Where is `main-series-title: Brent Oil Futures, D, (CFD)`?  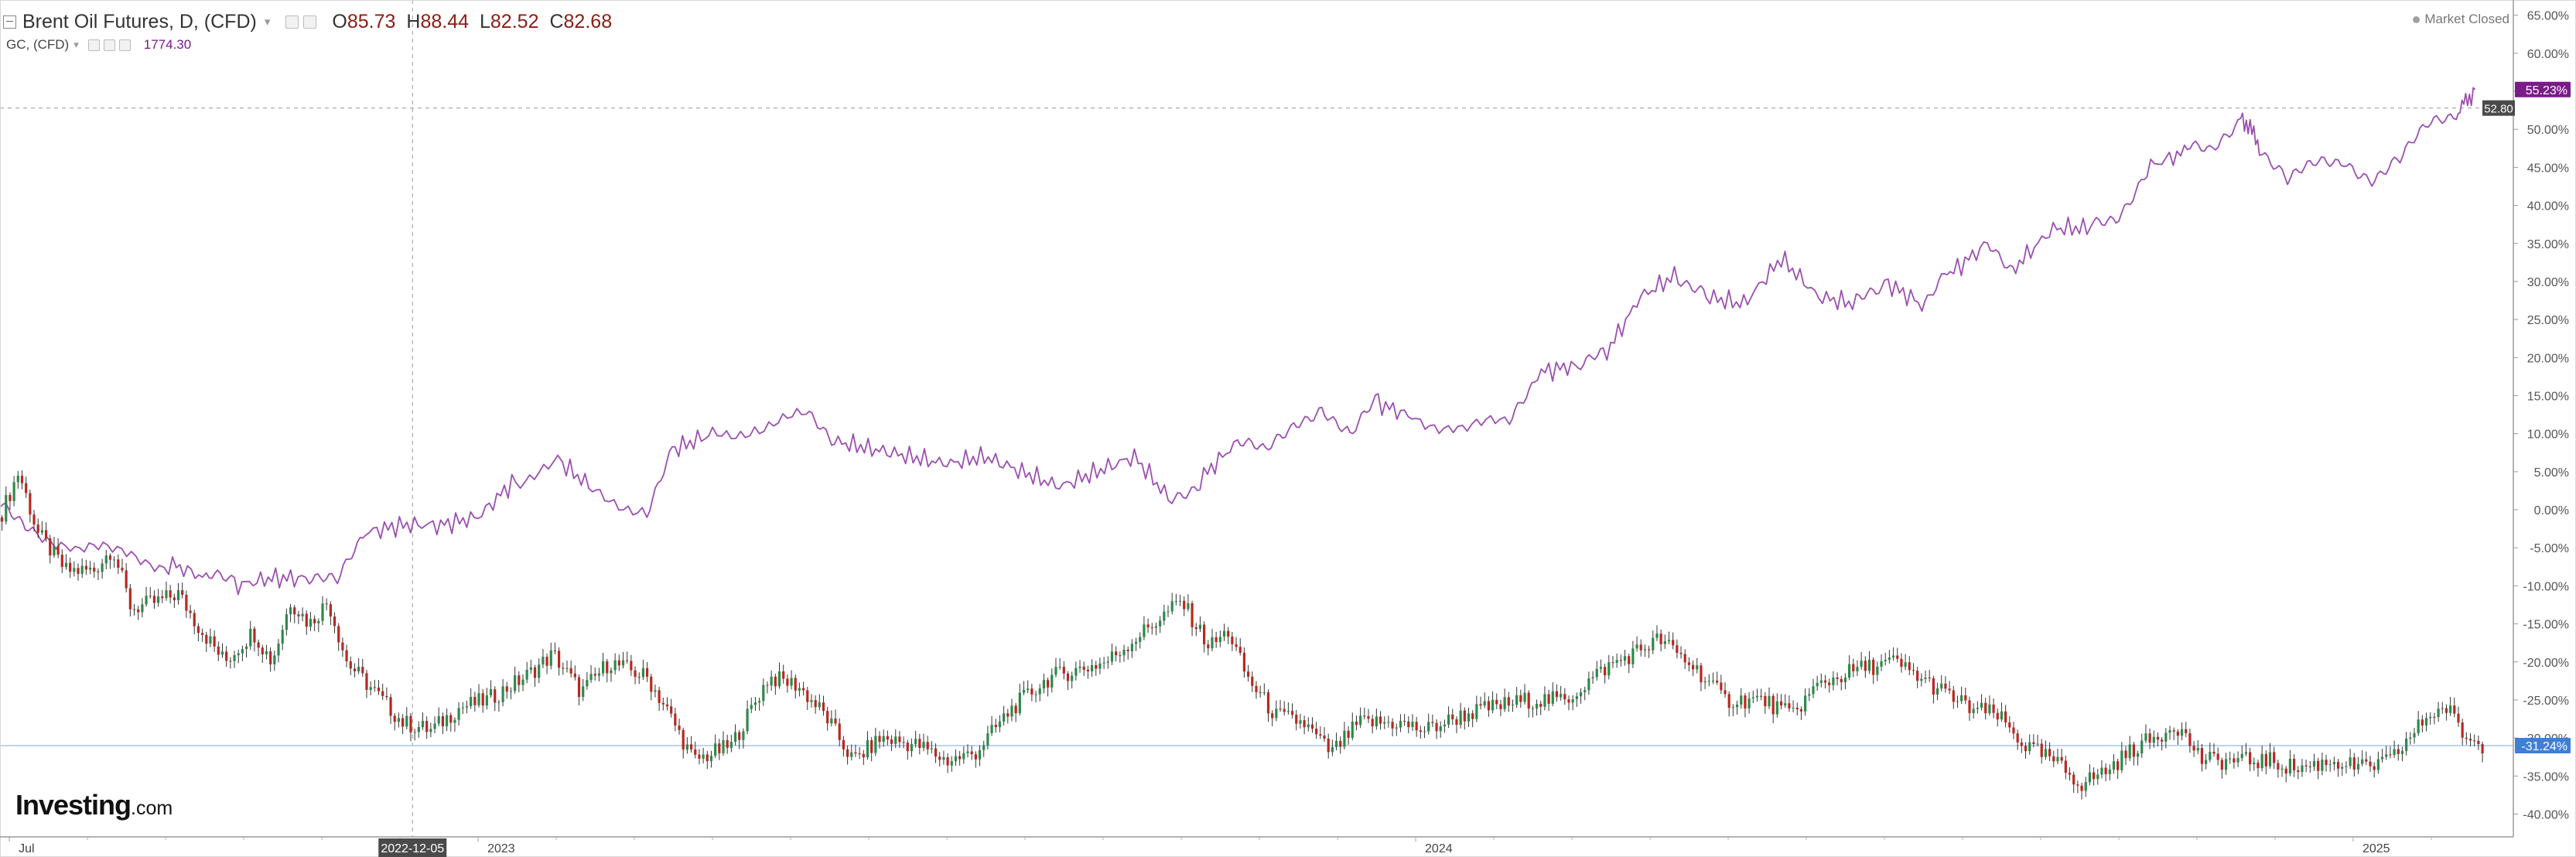
main-series-title: Brent Oil Futures, D, (CFD) is located at coordinates (139, 21).